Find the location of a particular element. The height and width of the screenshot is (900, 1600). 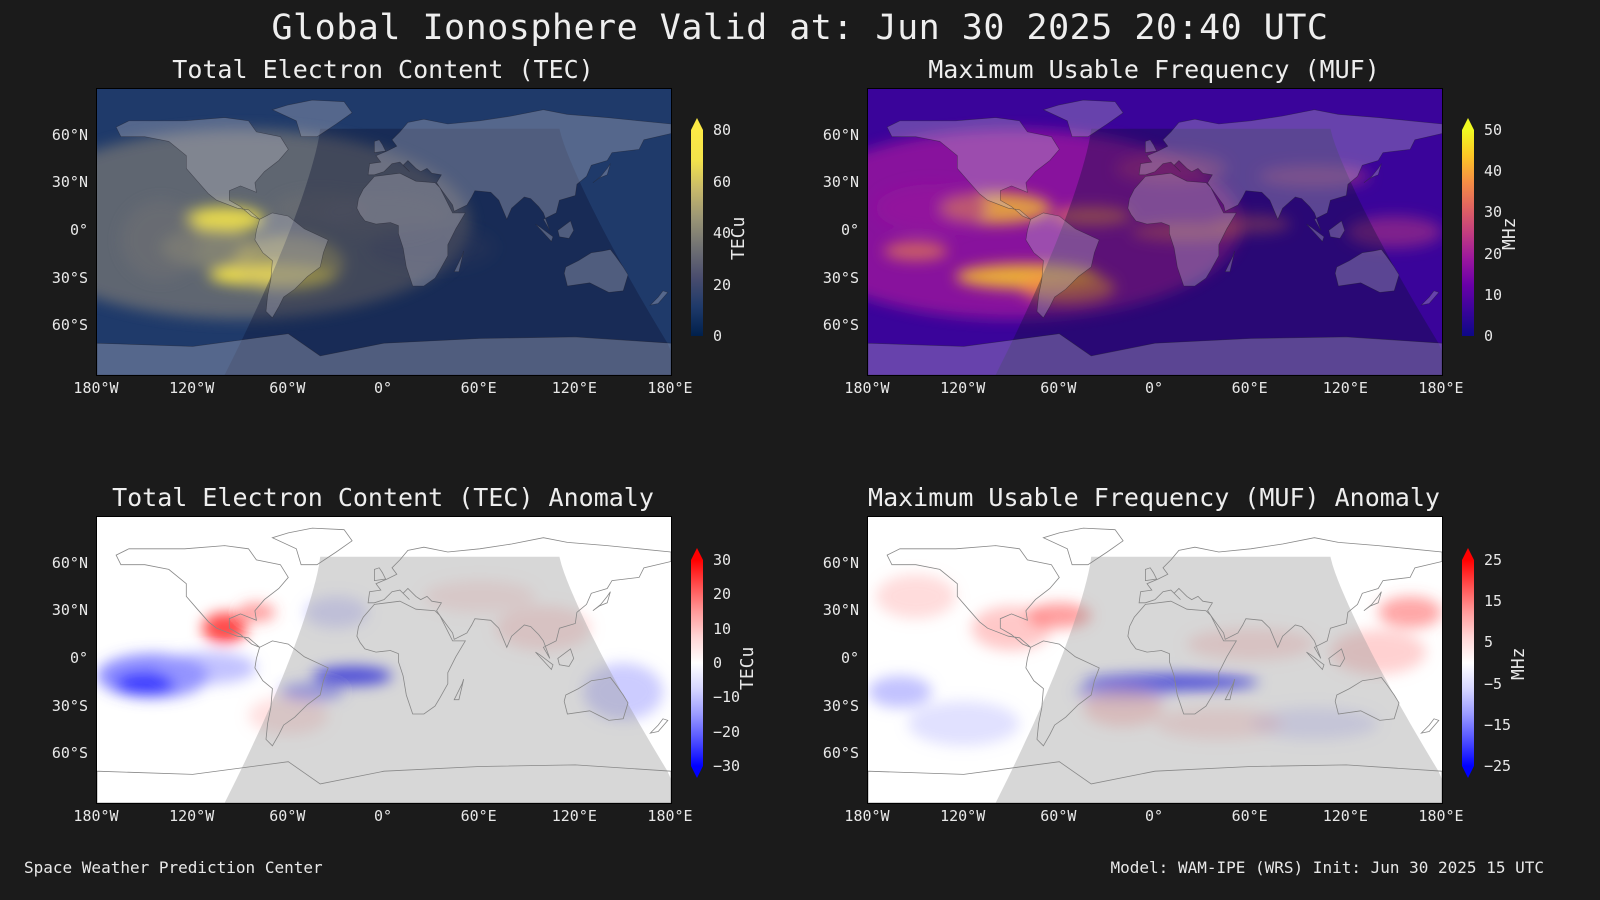

muf-anomaly-colorbar-extend-min is located at coordinates (1468, 772).